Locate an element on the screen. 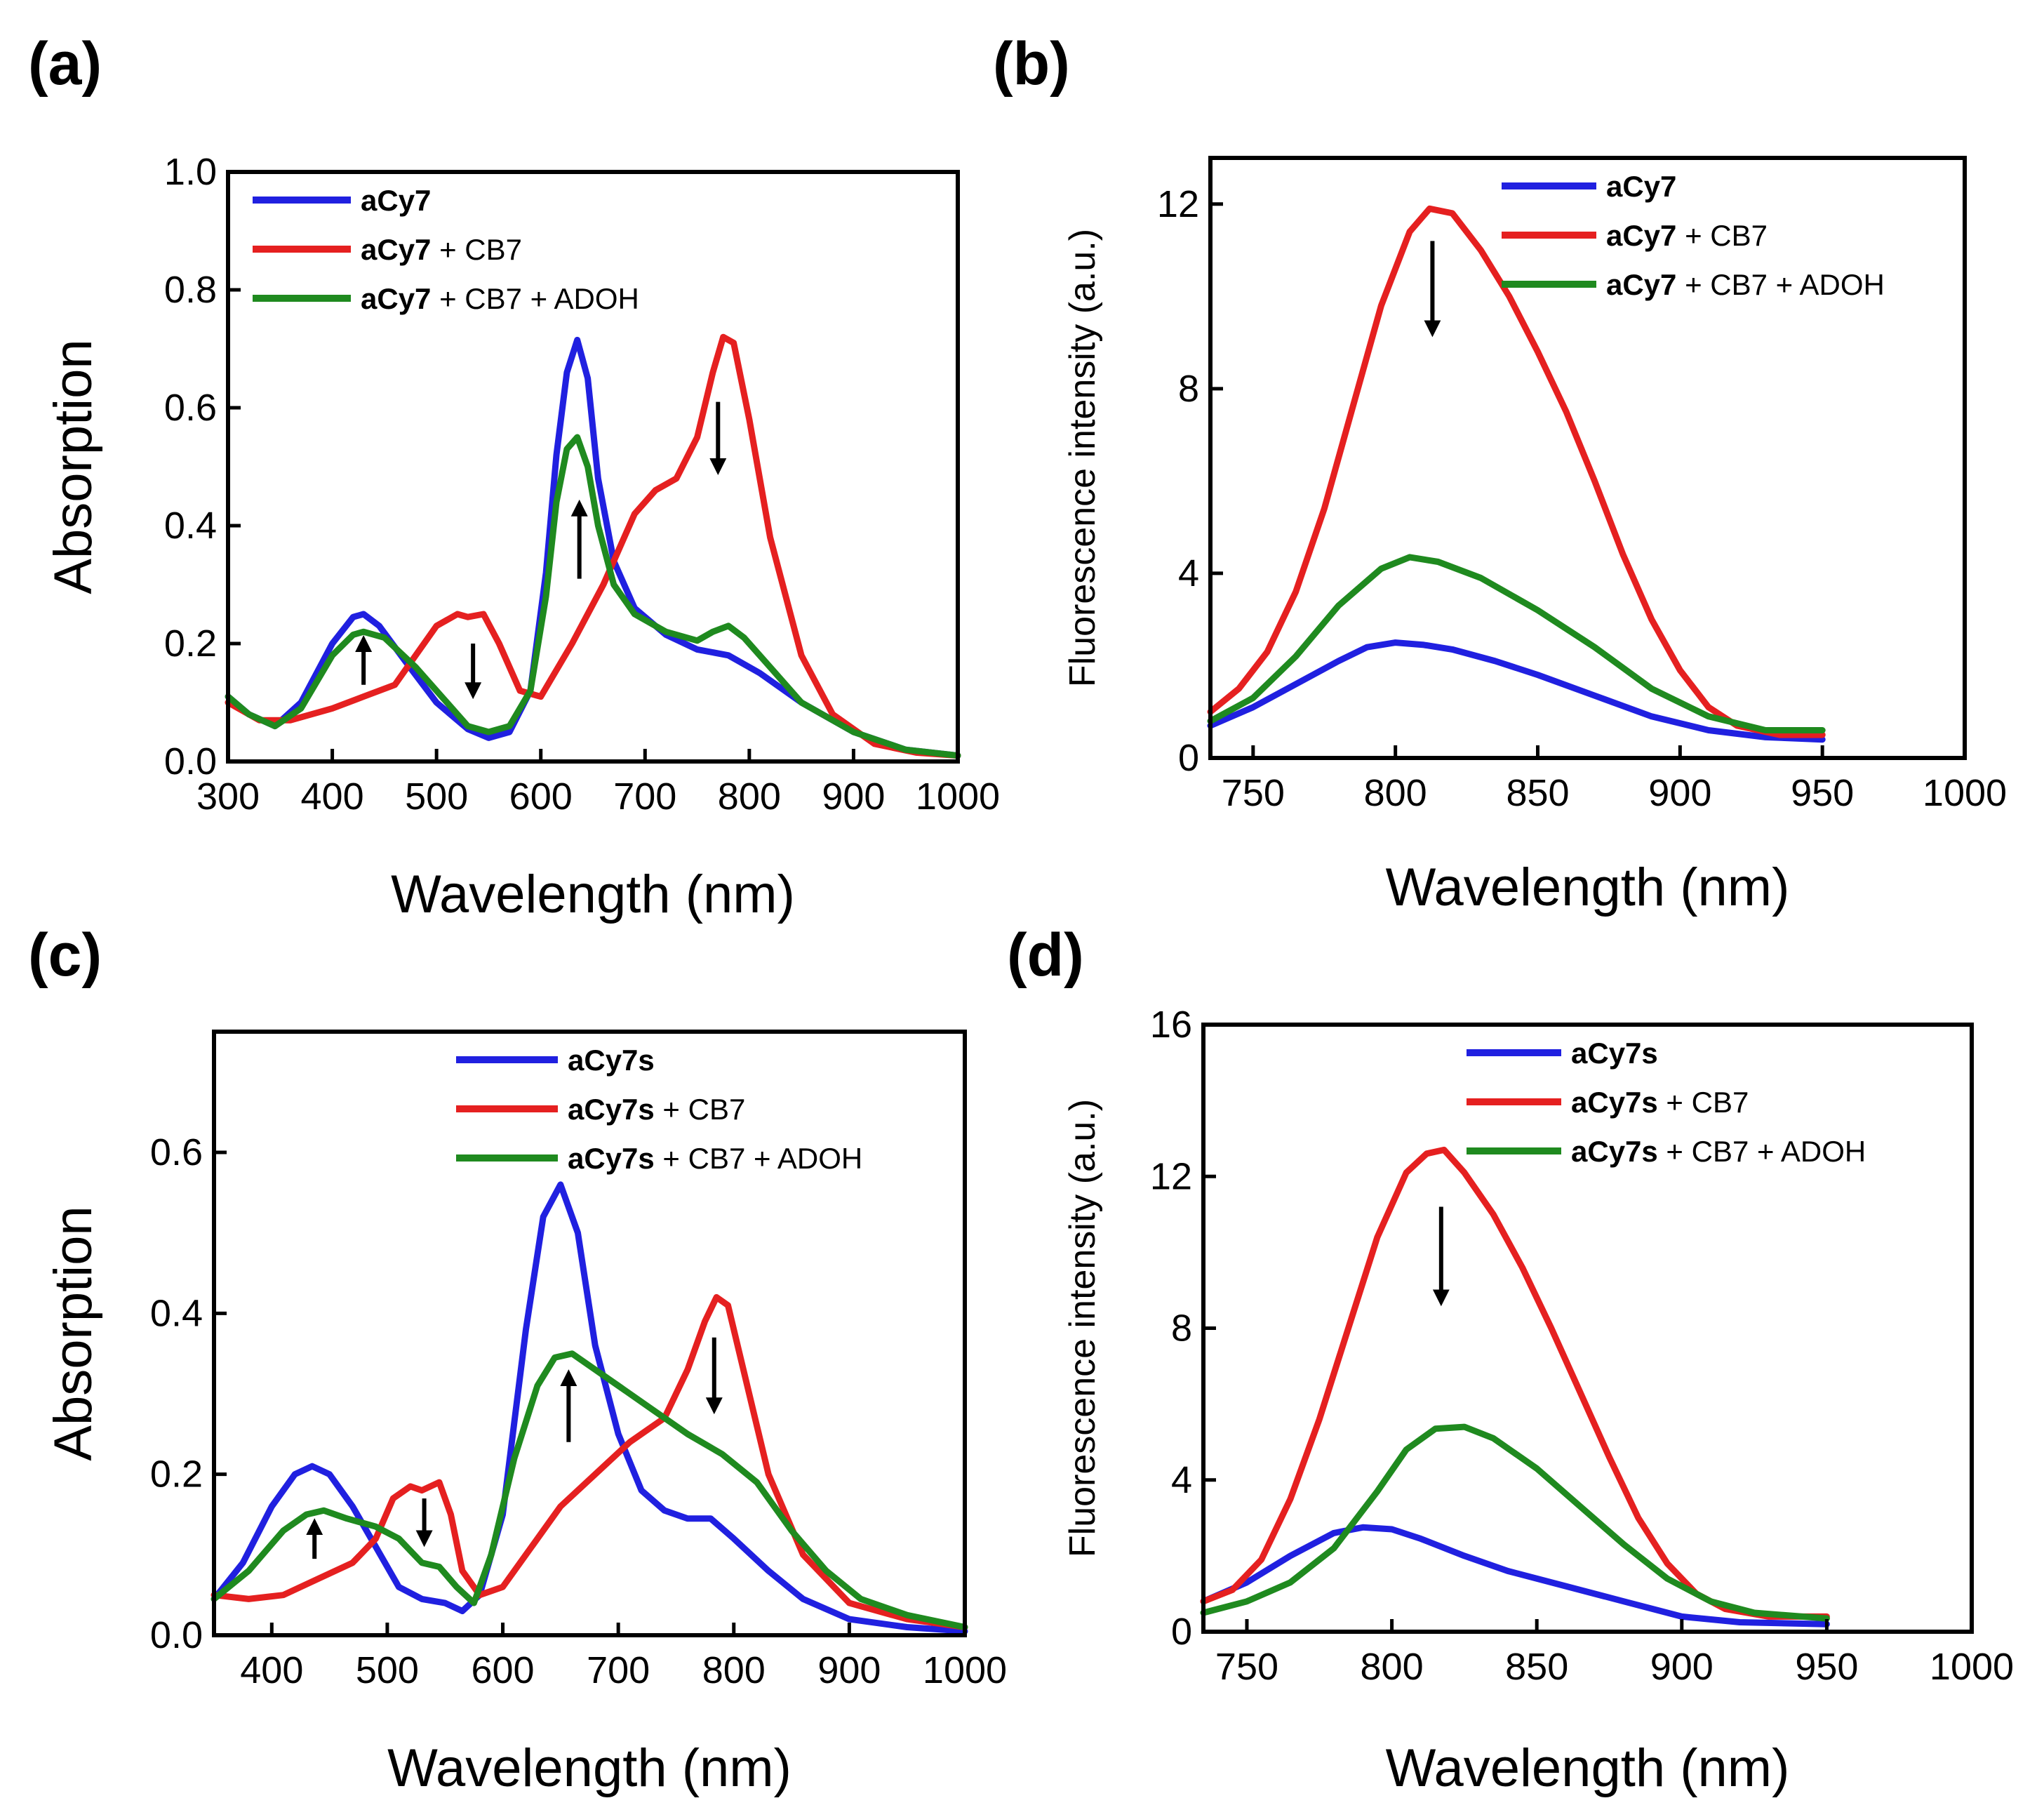 This screenshot has height=1817, width=2044. y-tick-label: 16 is located at coordinates (1171, 1025).